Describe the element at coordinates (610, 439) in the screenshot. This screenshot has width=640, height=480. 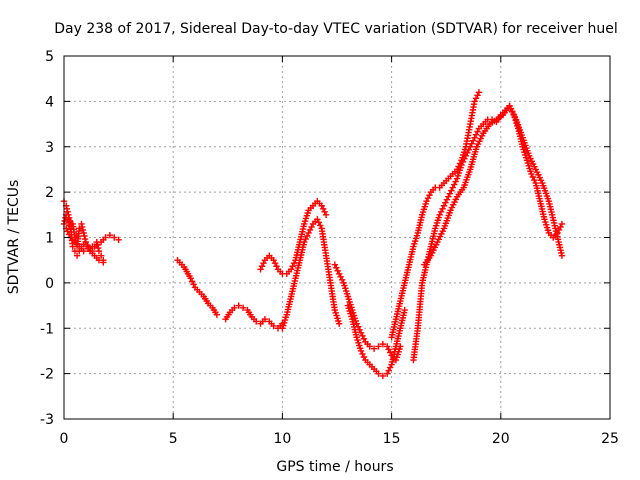
I see `x-tick-label: 25` at that location.